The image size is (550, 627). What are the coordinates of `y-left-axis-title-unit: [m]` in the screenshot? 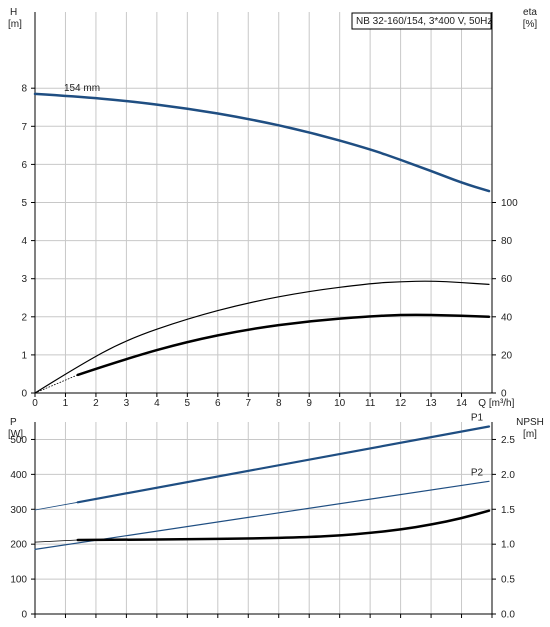 It's located at (15, 24).